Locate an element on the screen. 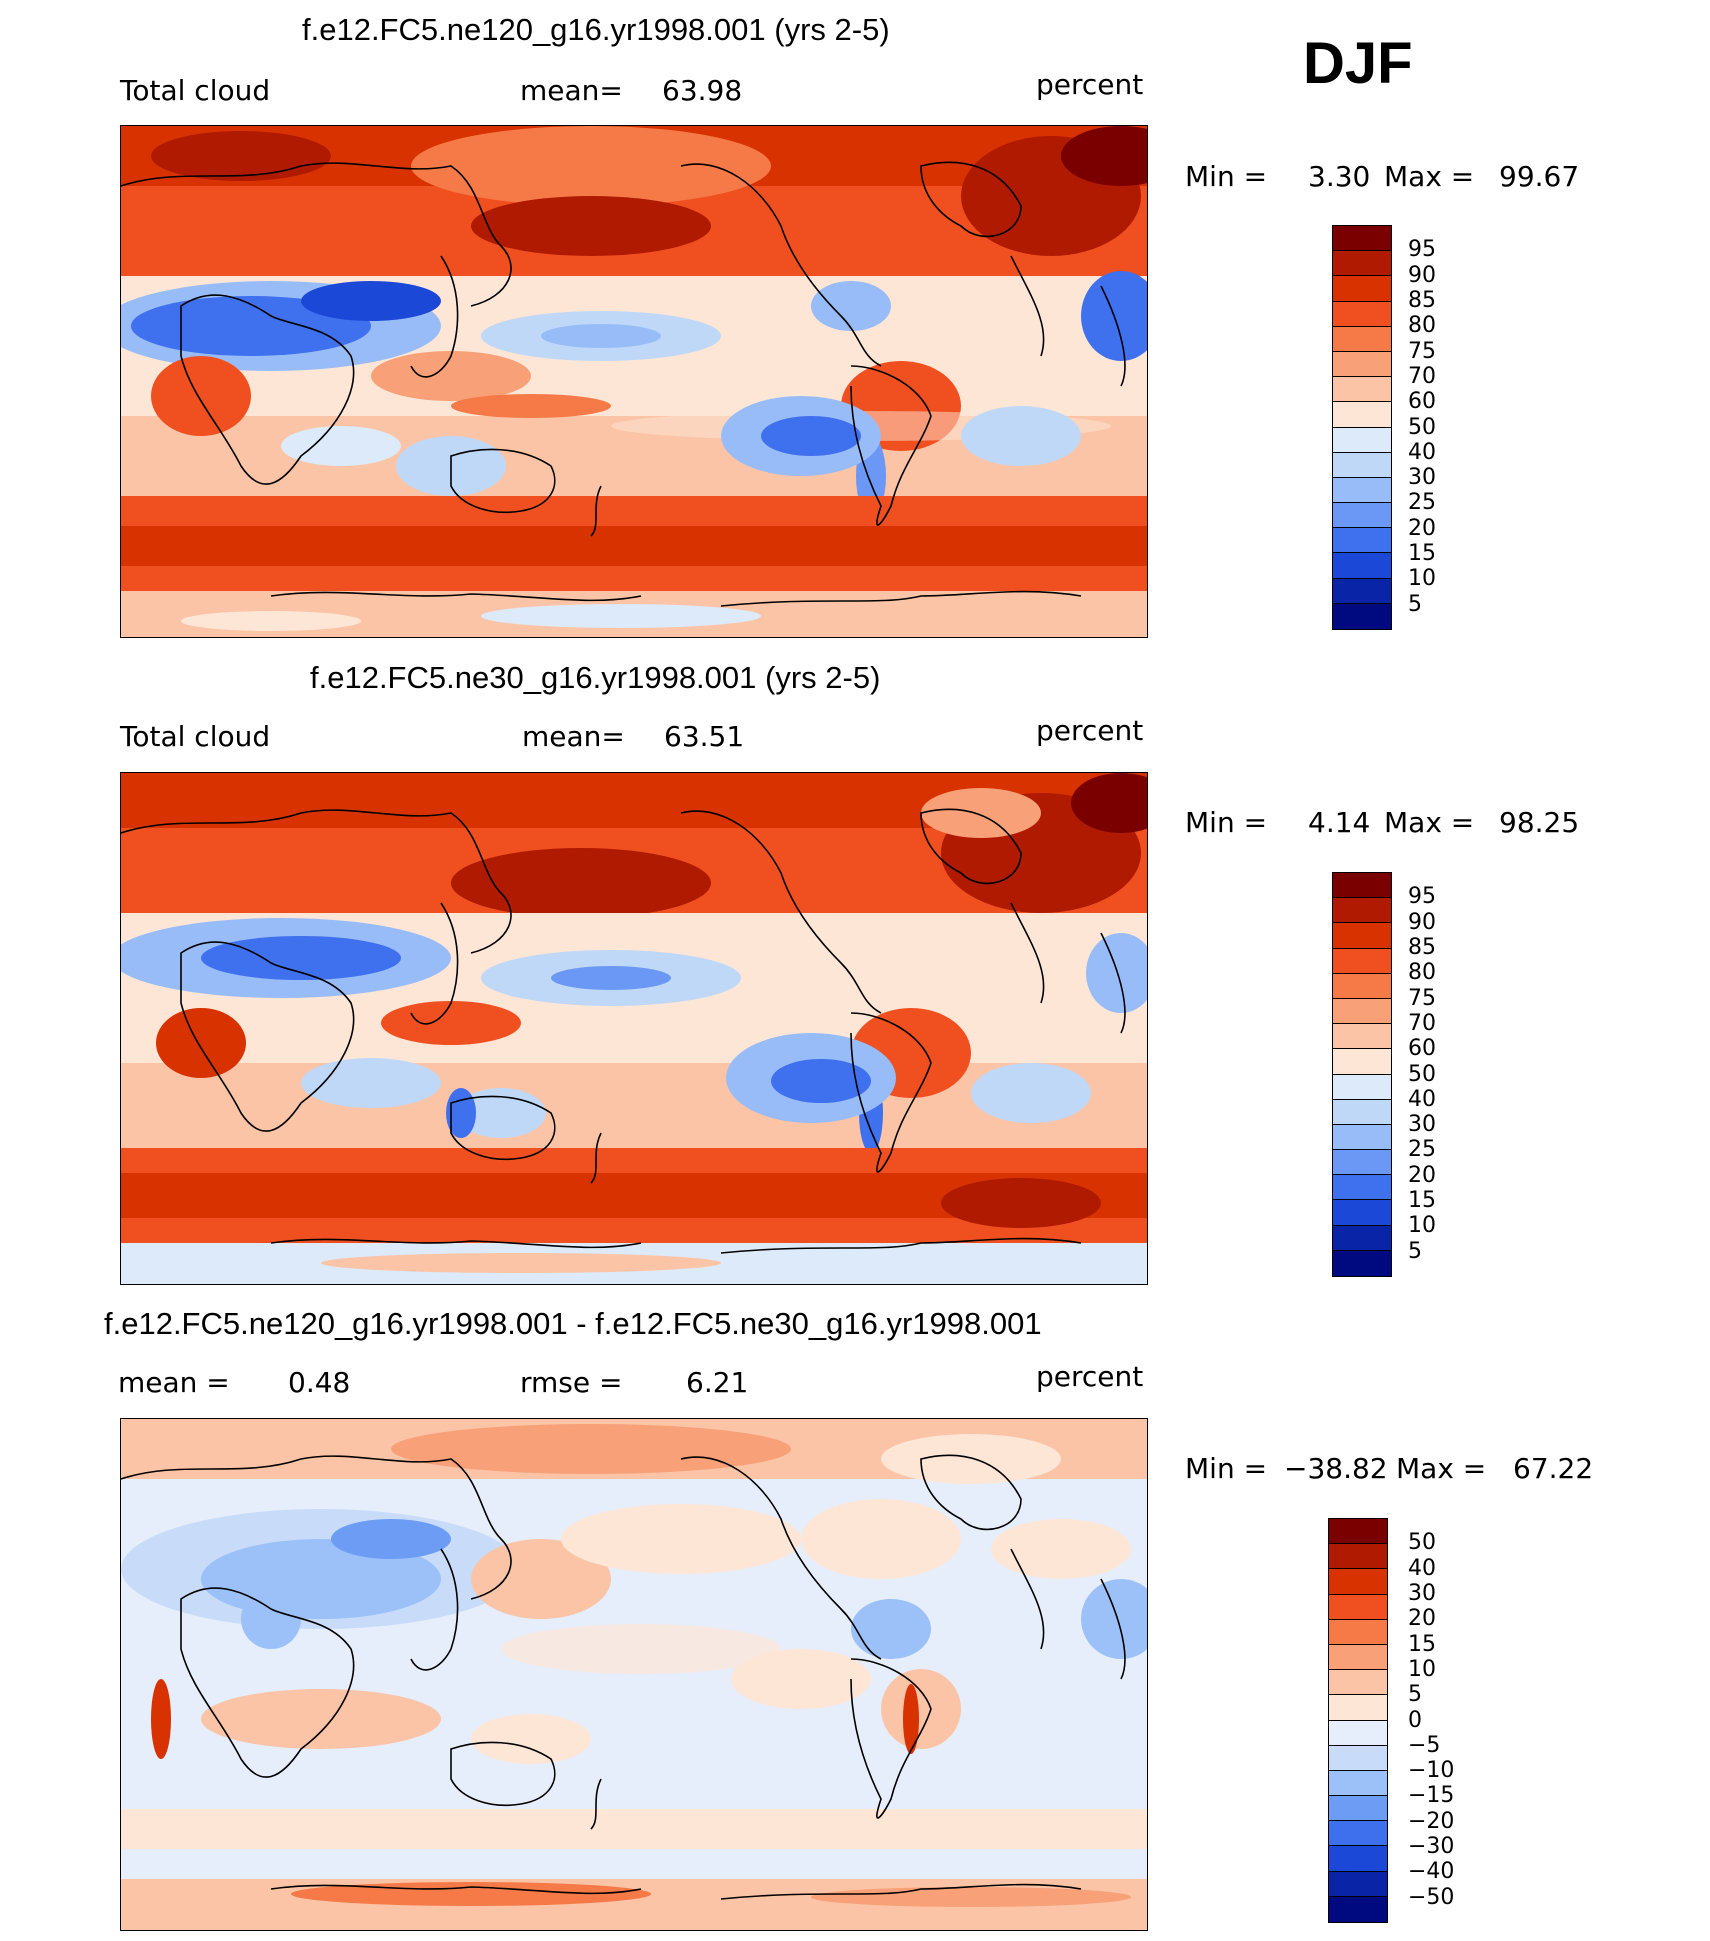  panel1-title: f.e12.FC5.ne120_g16.yr1998.001 (yrs 2-5) is located at coordinates (596, 29).